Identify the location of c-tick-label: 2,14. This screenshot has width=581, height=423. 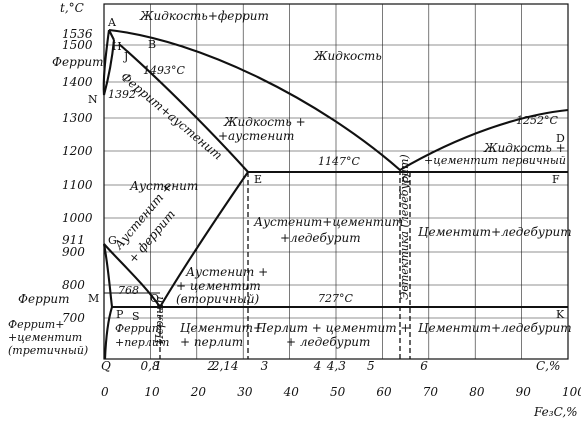
(225, 366).